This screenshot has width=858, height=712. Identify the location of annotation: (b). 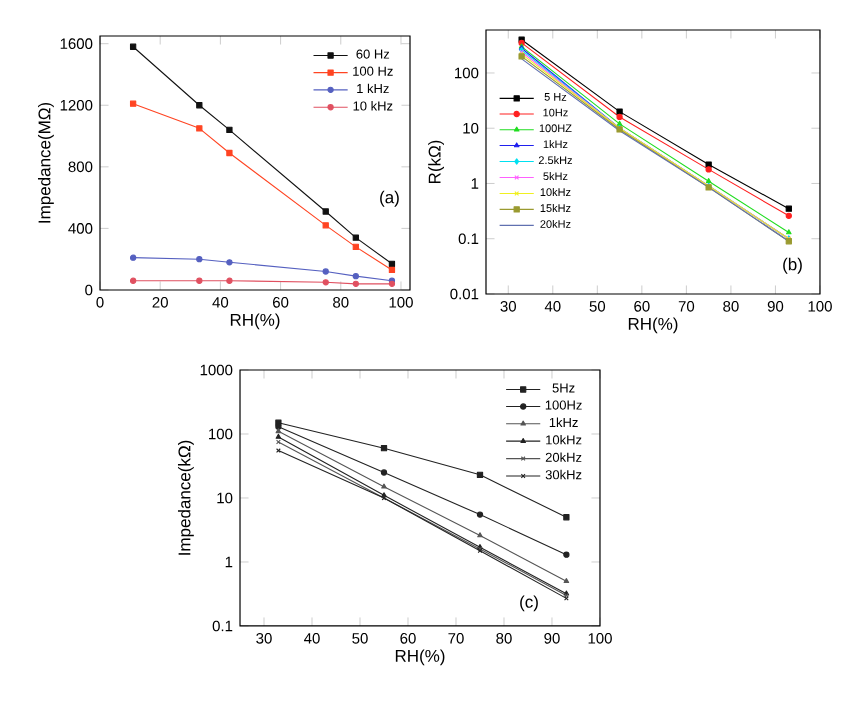
(792, 265).